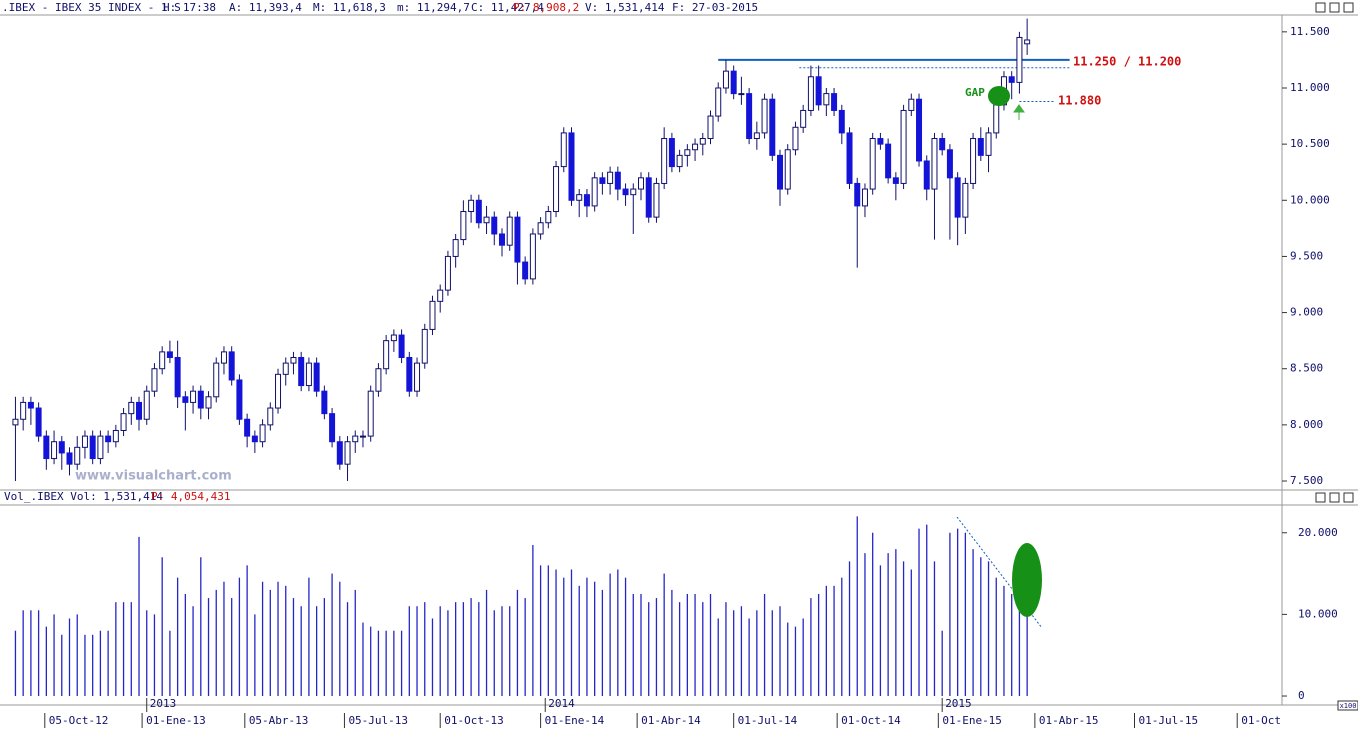 This screenshot has width=1358, height=733. I want to click on arrow, so click(1019, 112).